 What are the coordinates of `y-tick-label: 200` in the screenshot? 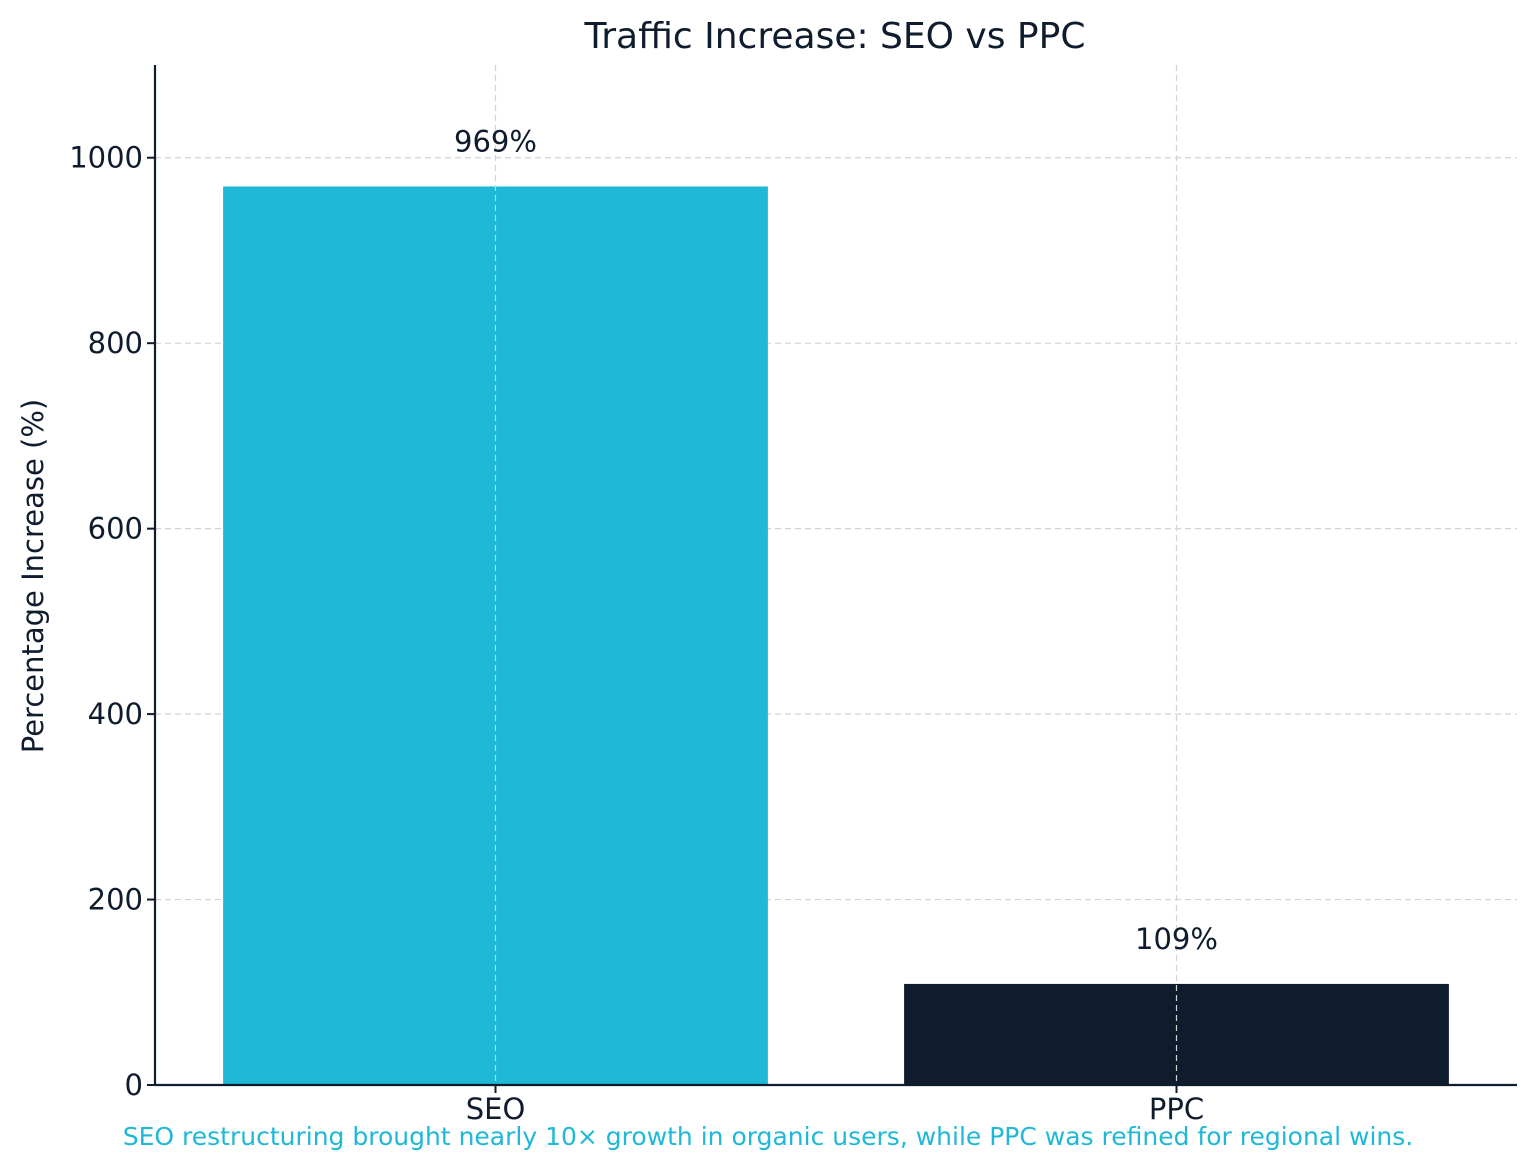 It's located at (115, 900).